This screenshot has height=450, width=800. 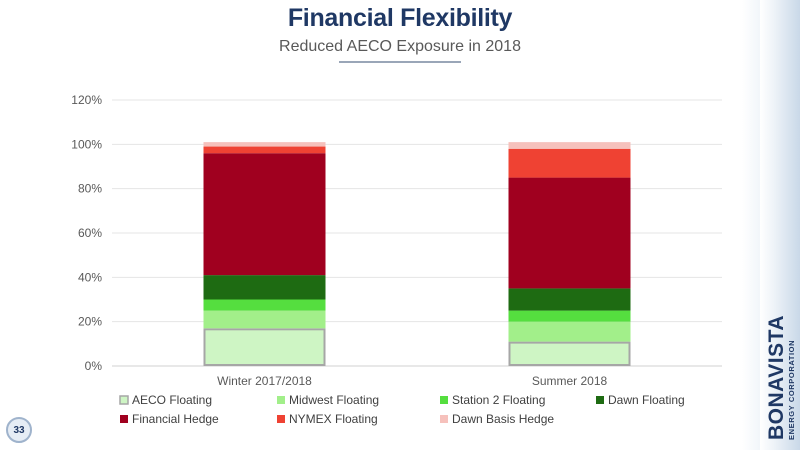 I want to click on legend-label: Financial Hedge, so click(x=175, y=419).